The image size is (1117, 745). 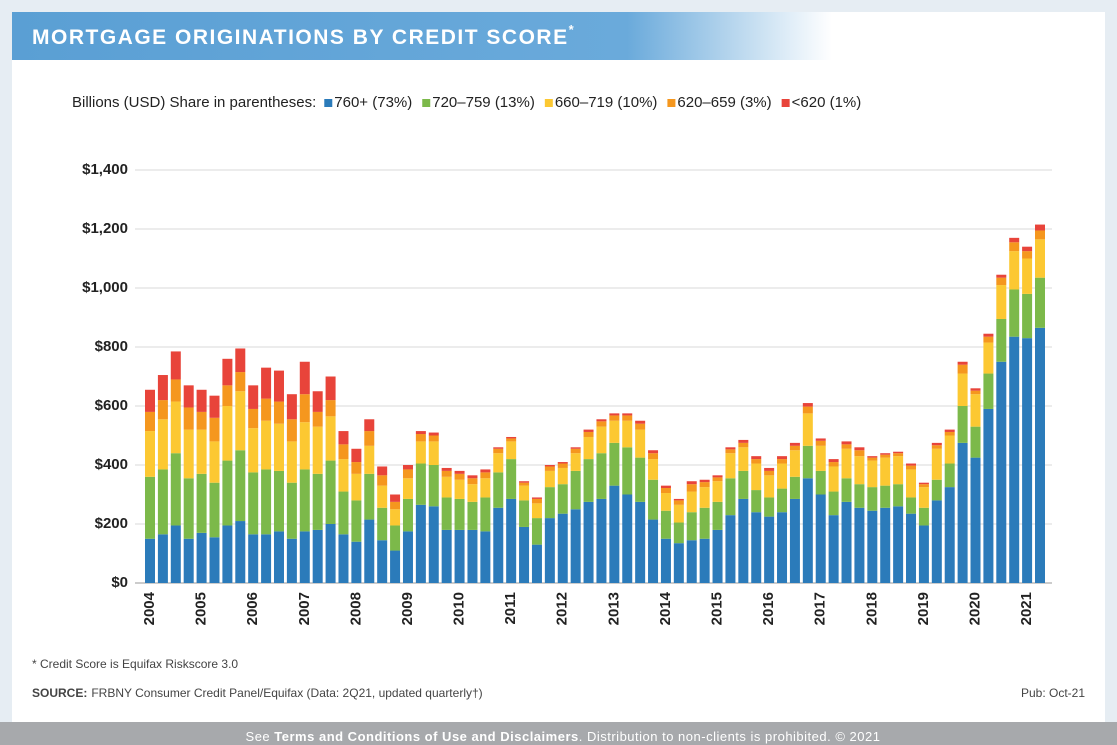 What do you see at coordinates (974, 608) in the screenshot?
I see `x-tick-label: 2020` at bounding box center [974, 608].